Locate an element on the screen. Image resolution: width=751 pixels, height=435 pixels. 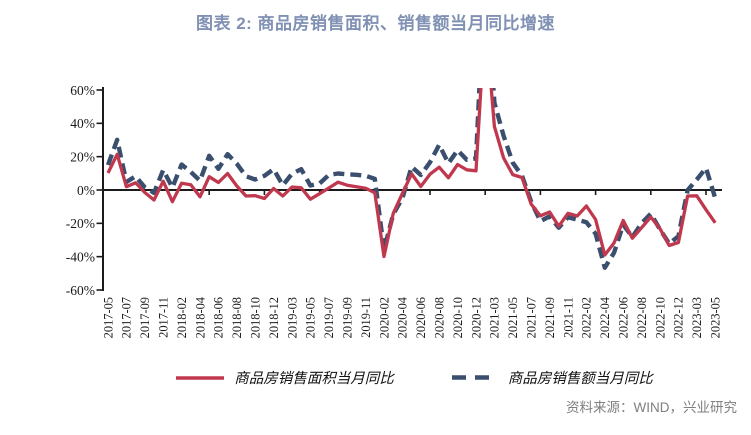
legend-item-sales-area: 商品房销售面积当月同比 is located at coordinates (285, 377).